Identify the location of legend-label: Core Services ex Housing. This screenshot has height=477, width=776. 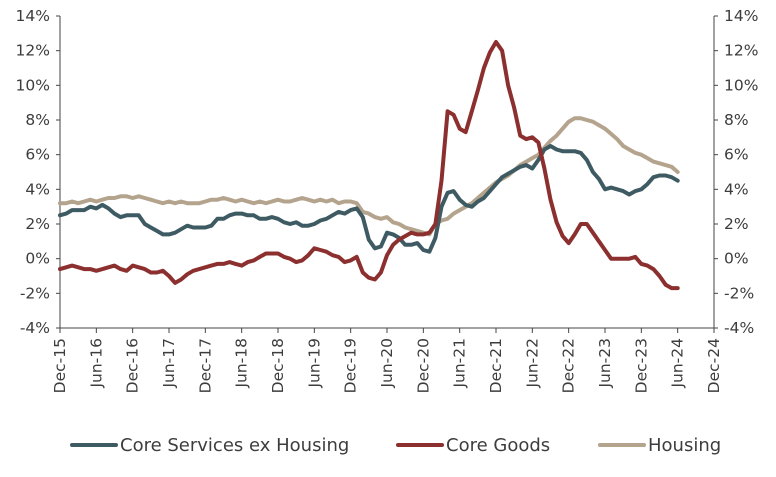
(234, 445).